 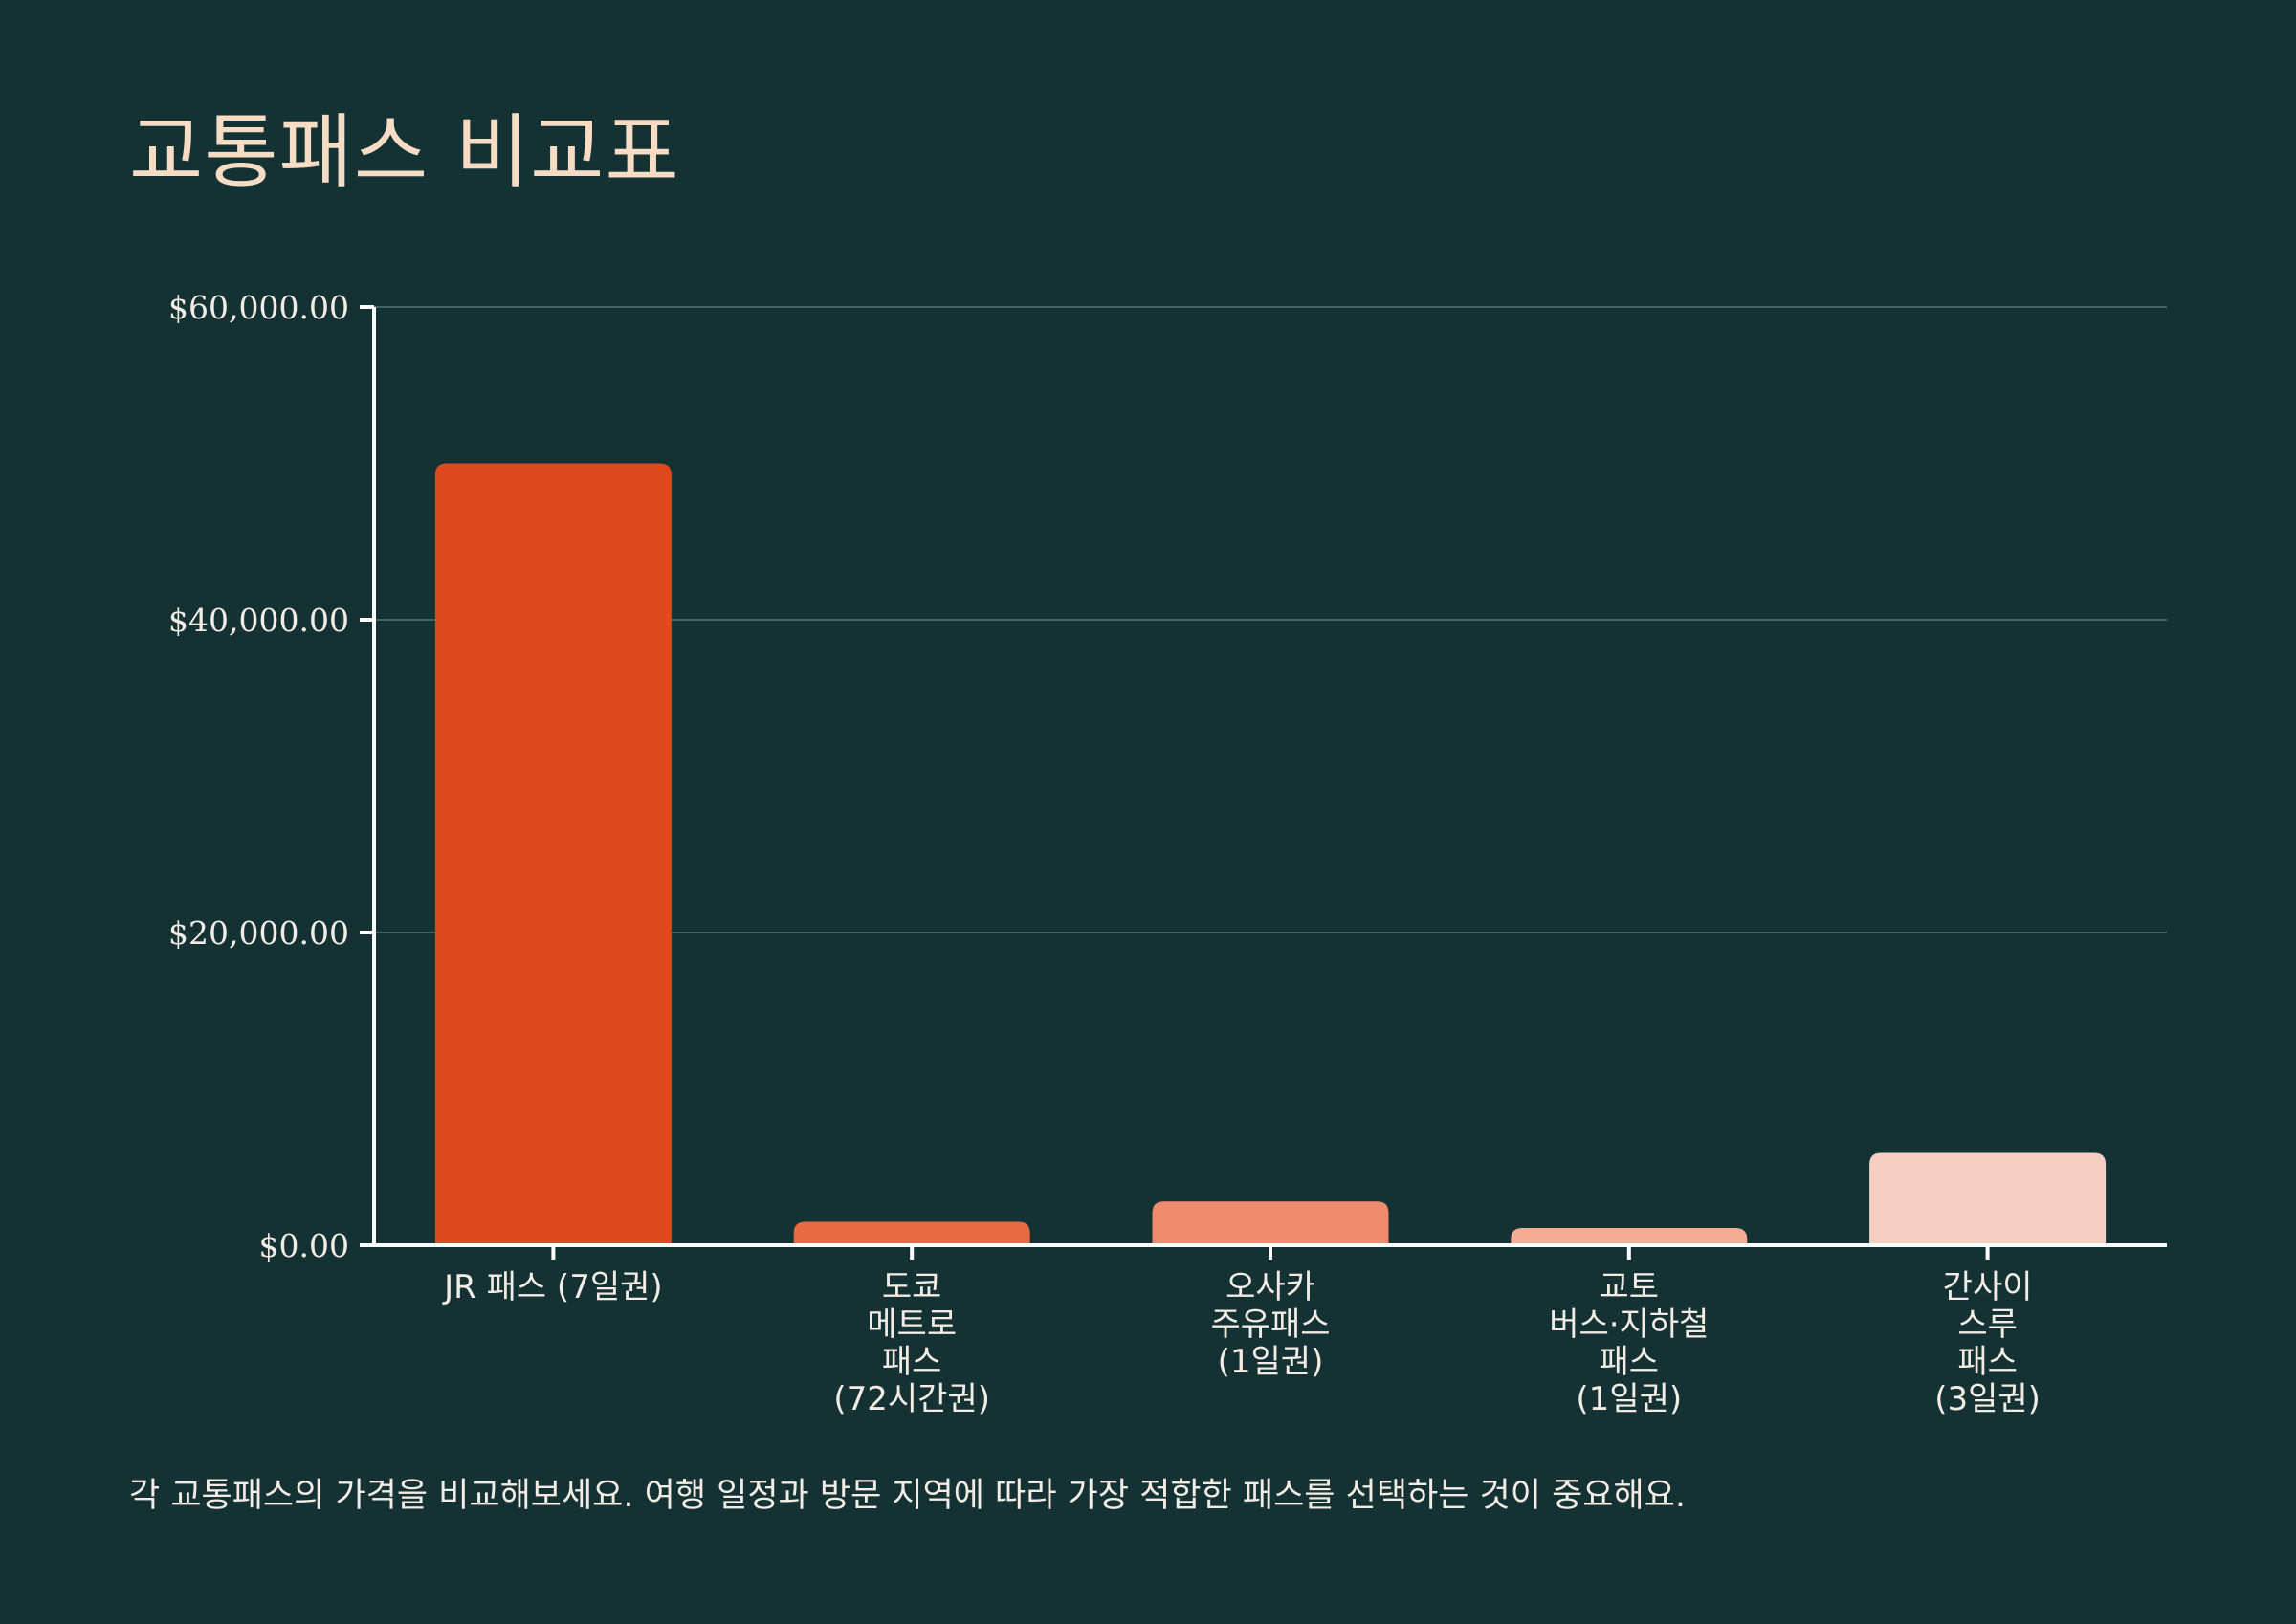 I want to click on x-tick-label-line: (3일권), so click(x=1987, y=1399).